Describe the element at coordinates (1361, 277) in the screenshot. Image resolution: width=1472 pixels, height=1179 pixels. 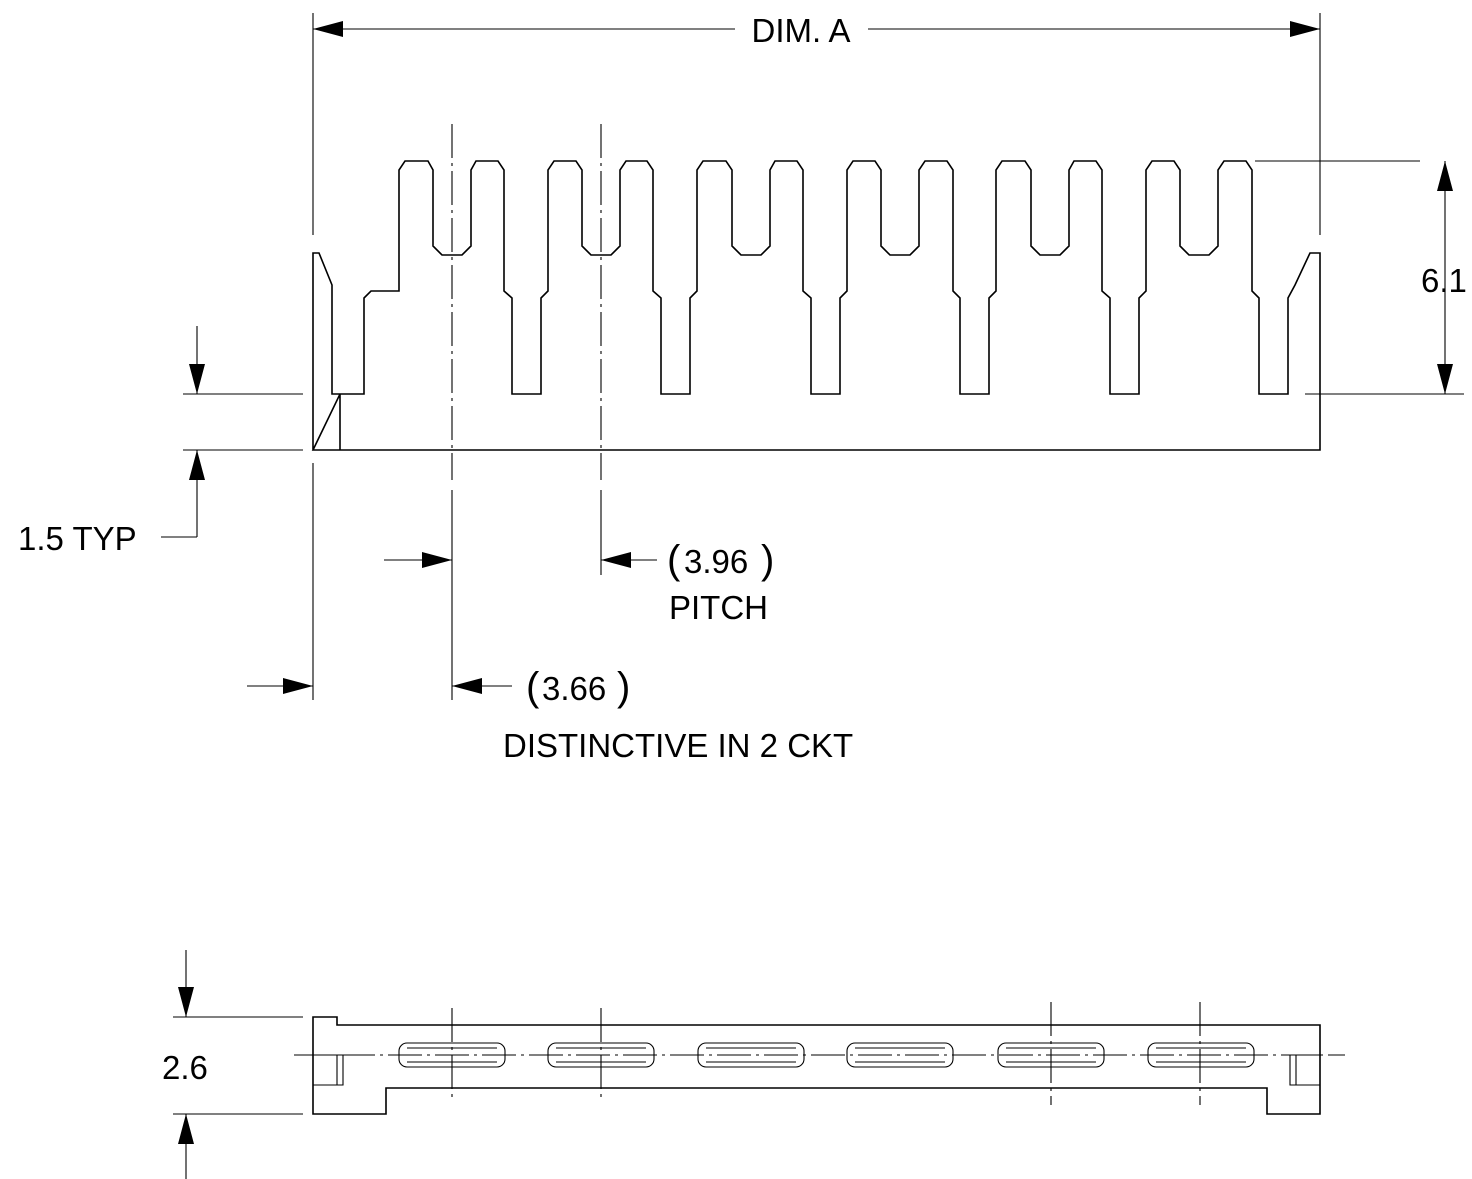
I see `height-dimension: 6.1` at that location.